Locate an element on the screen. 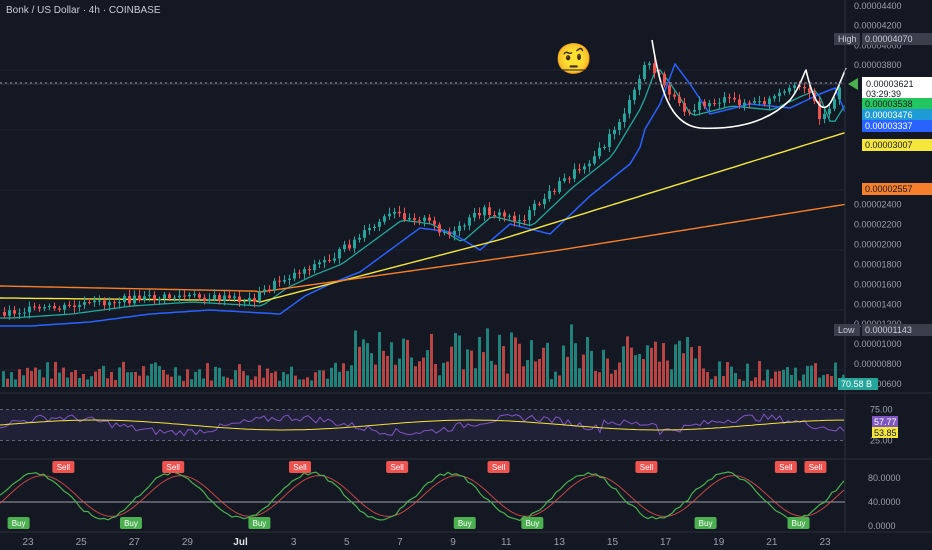  volume-value: 70.58 B is located at coordinates (856, 384).